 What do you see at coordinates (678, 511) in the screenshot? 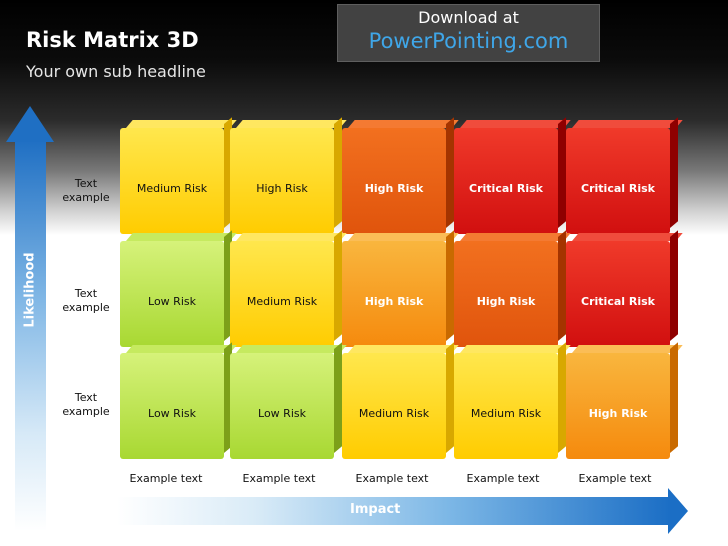
I see `impact-arrow-head-icon` at bounding box center [678, 511].